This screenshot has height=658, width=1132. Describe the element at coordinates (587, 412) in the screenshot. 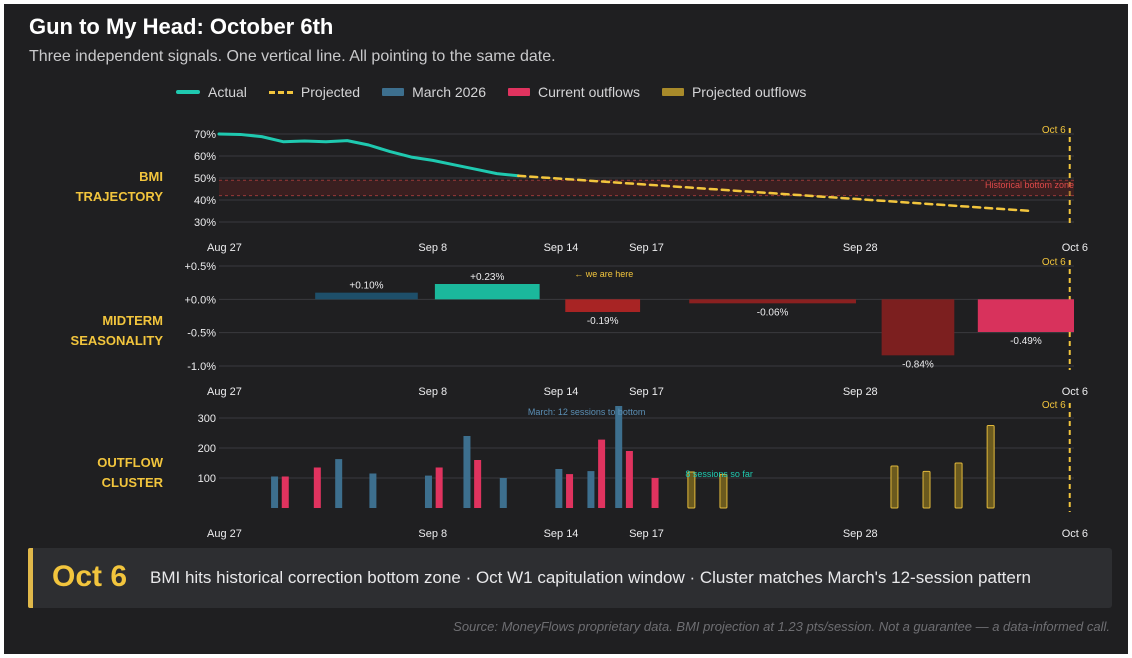

I see `outflow-annotation: March: 12 sessions to bottom` at that location.